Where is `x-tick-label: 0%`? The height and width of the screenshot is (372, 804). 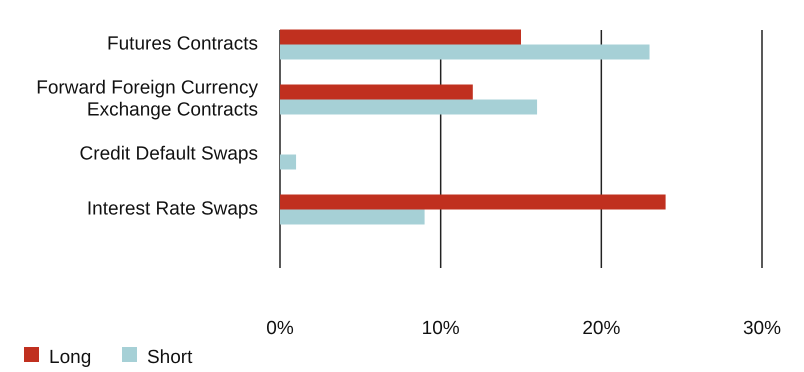 x-tick-label: 0% is located at coordinates (280, 328).